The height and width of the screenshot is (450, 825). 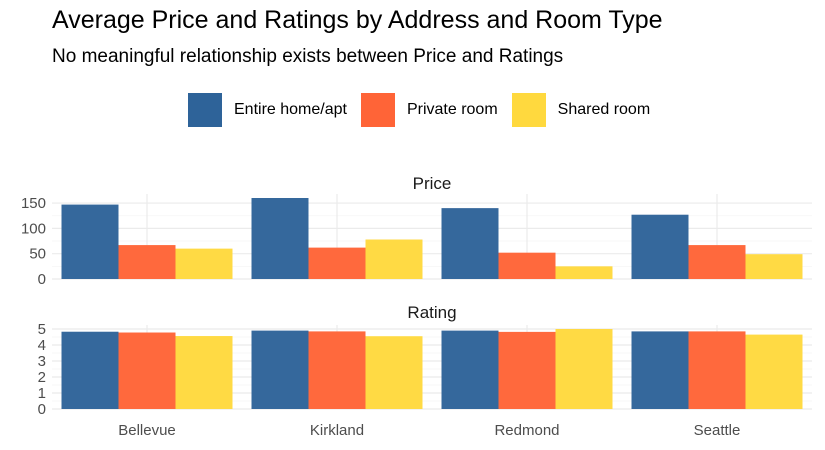 I want to click on ytick-label-rating: 4, so click(x=42, y=345).